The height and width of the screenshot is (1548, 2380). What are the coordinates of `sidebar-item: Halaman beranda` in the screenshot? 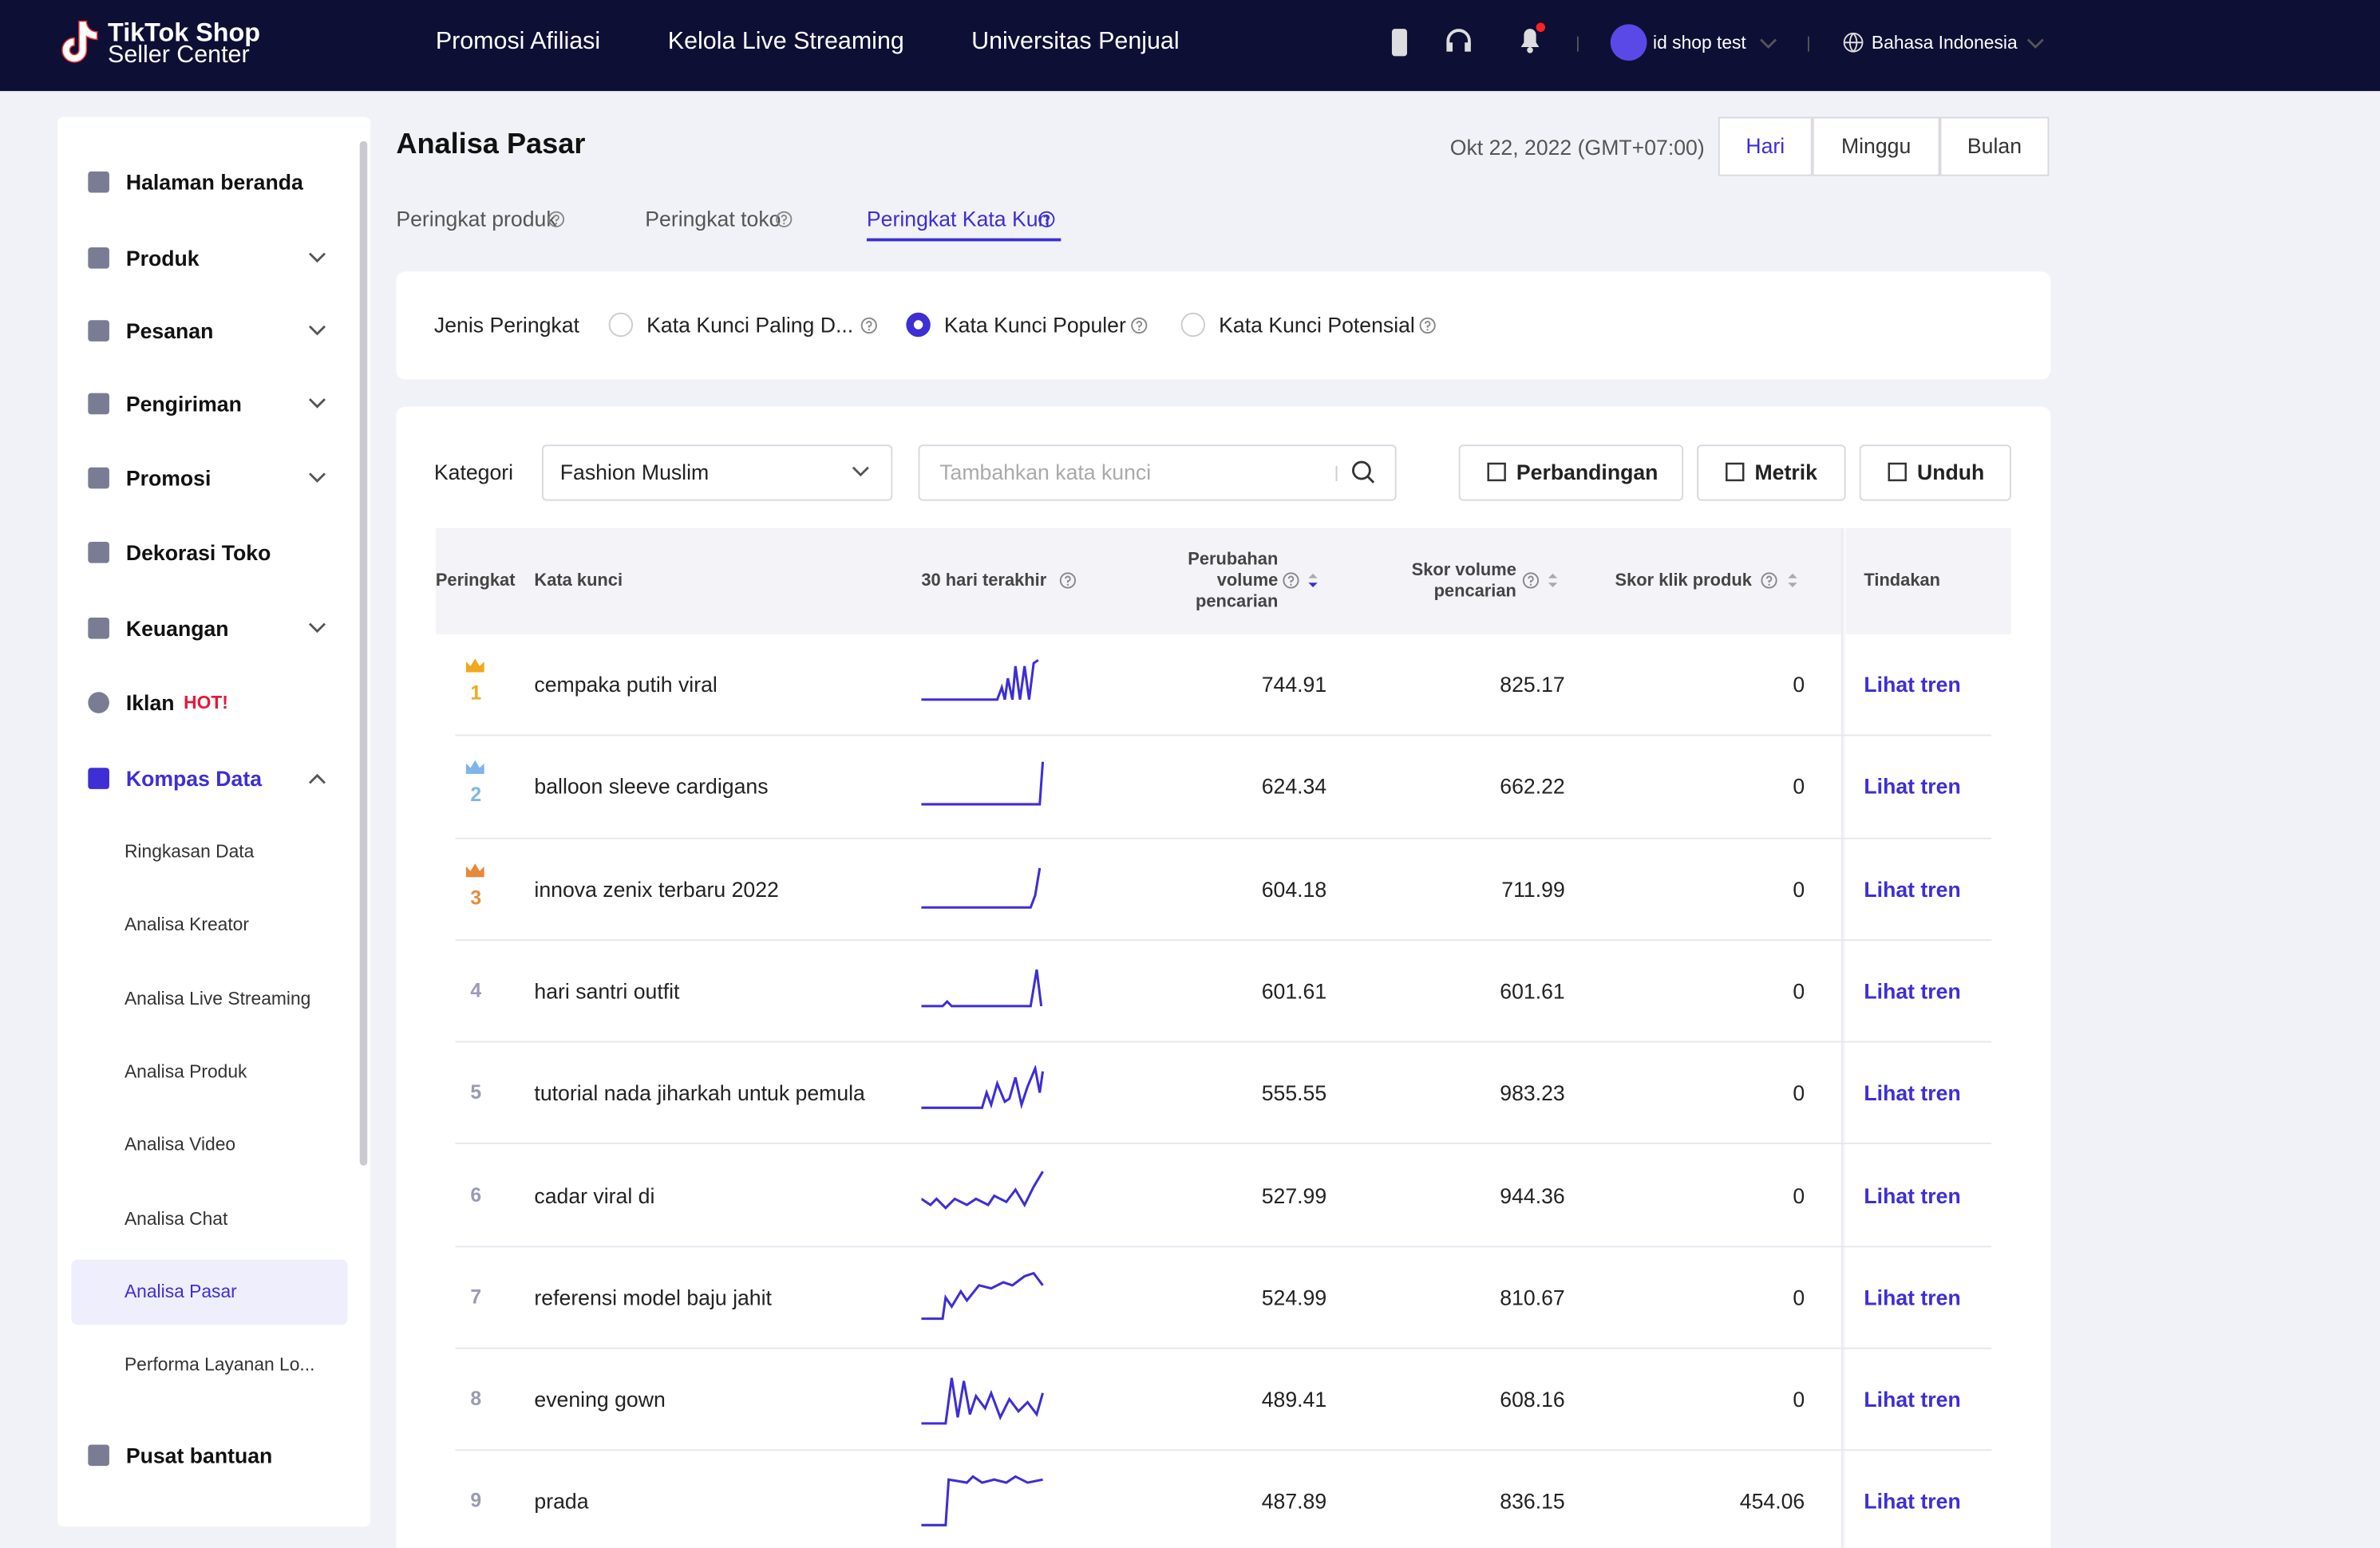 It's located at (214, 182).